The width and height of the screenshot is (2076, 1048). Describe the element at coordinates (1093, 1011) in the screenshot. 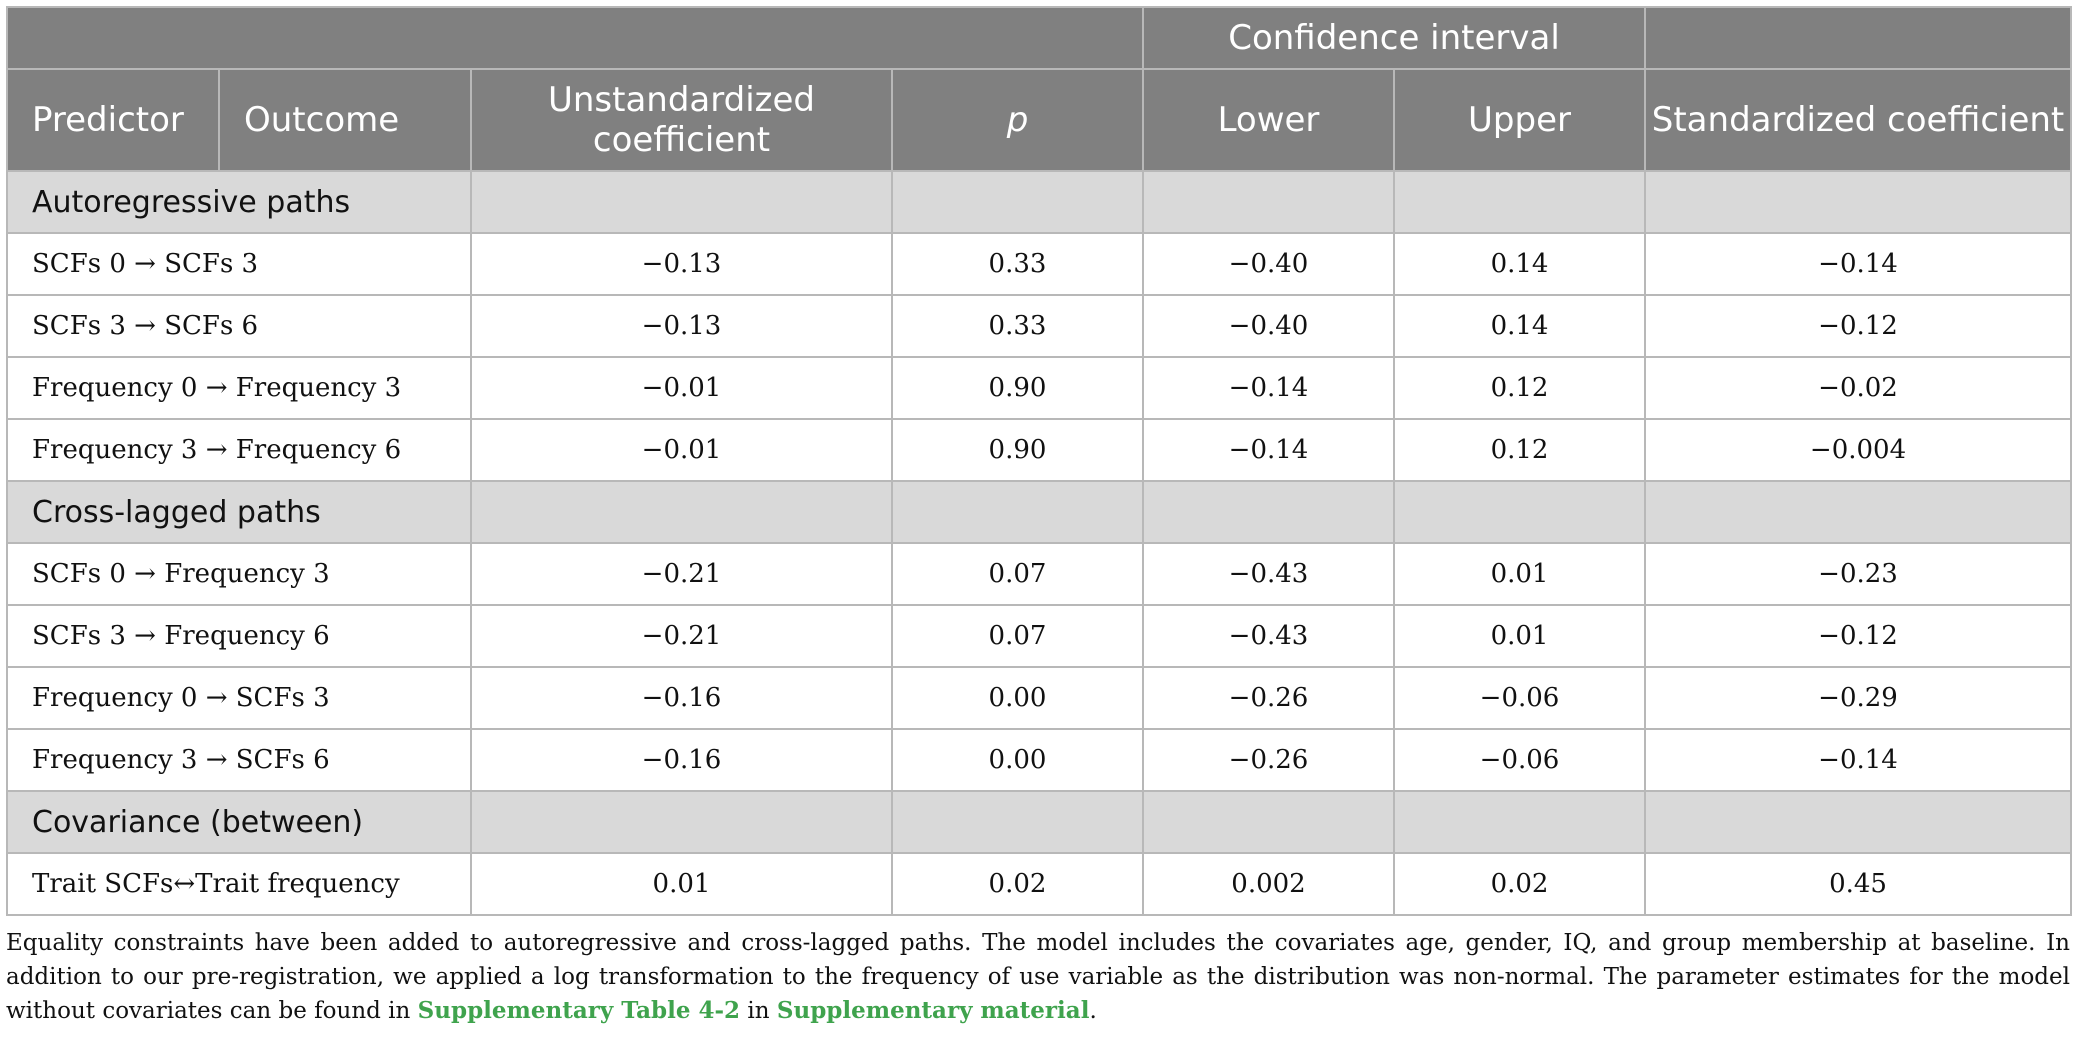

I see `footnote-end: .` at that location.